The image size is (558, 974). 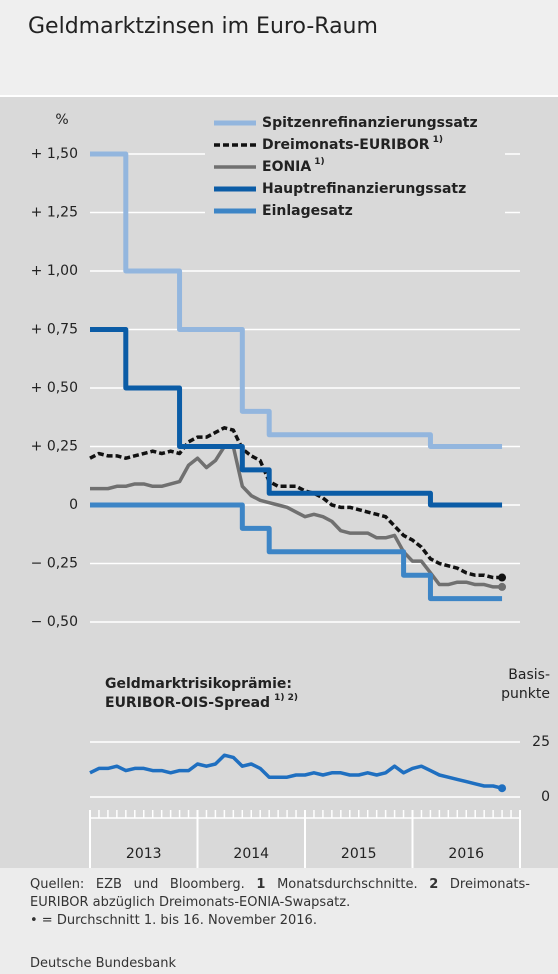 I want to click on legend-label: Spitzenrefinanzierungssatz, so click(x=370, y=123).